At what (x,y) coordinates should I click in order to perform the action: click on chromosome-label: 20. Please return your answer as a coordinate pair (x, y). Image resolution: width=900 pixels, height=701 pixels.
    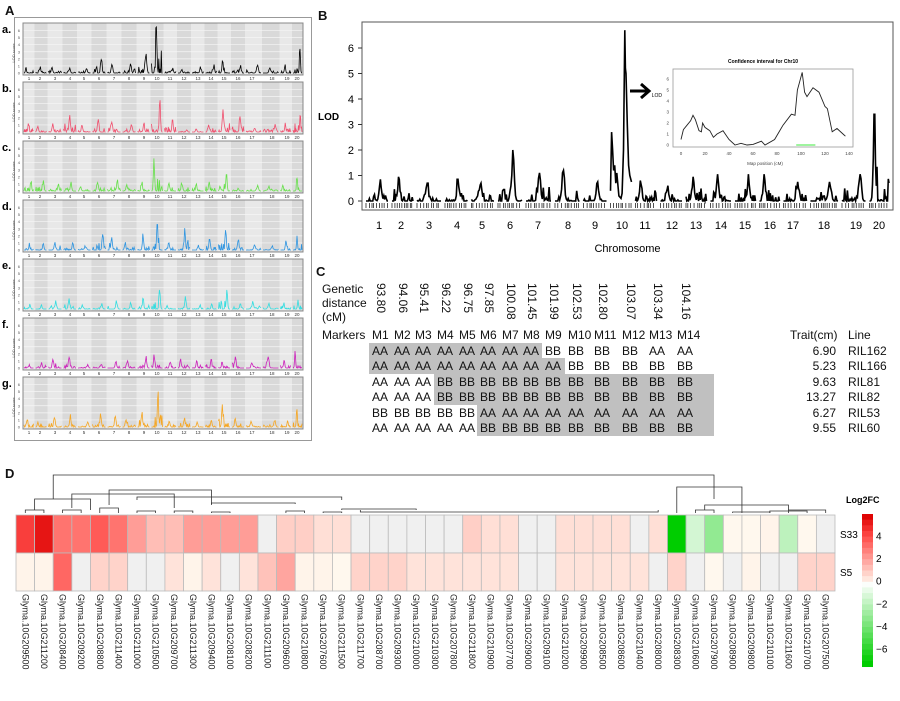
    Looking at the image, I should click on (297, 137).